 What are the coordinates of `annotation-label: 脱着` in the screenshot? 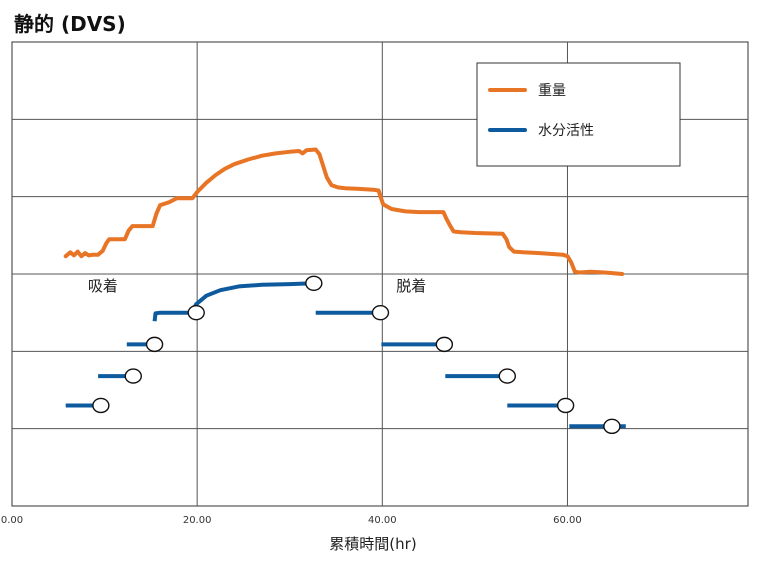 It's located at (411, 286).